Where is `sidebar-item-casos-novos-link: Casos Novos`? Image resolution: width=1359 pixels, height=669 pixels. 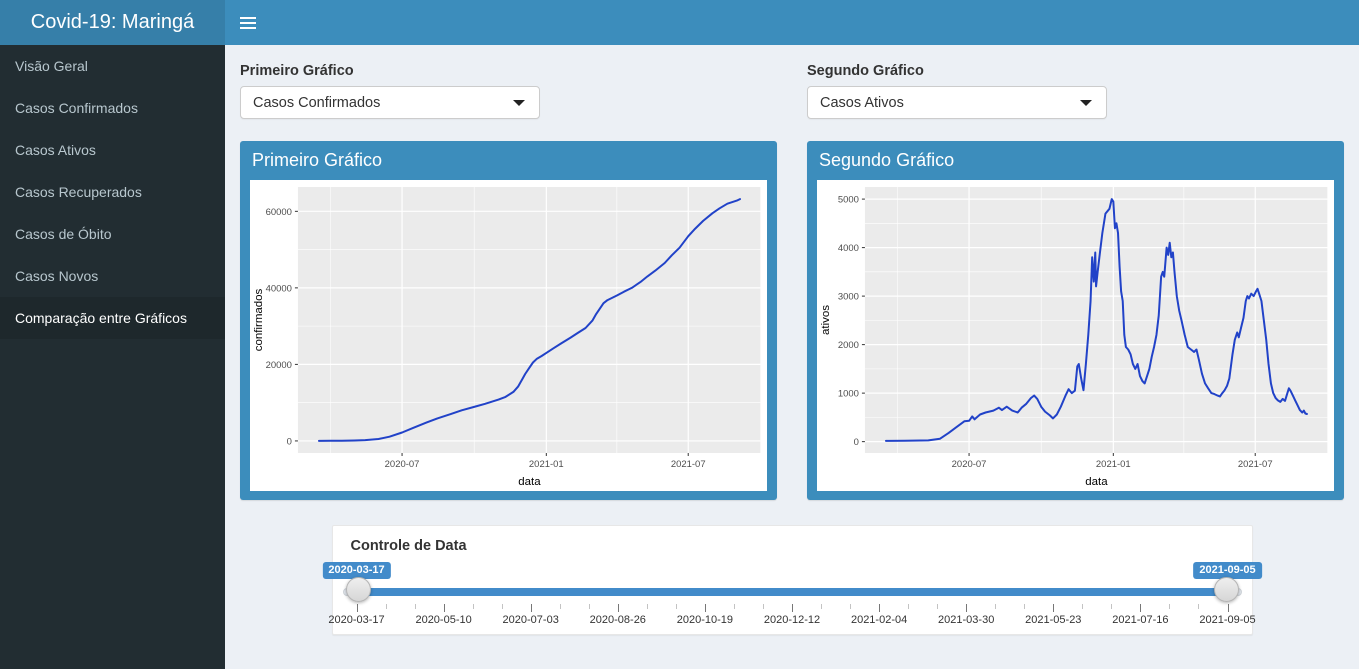
sidebar-item-casos-novos-link: Casos Novos is located at coordinates (57, 276).